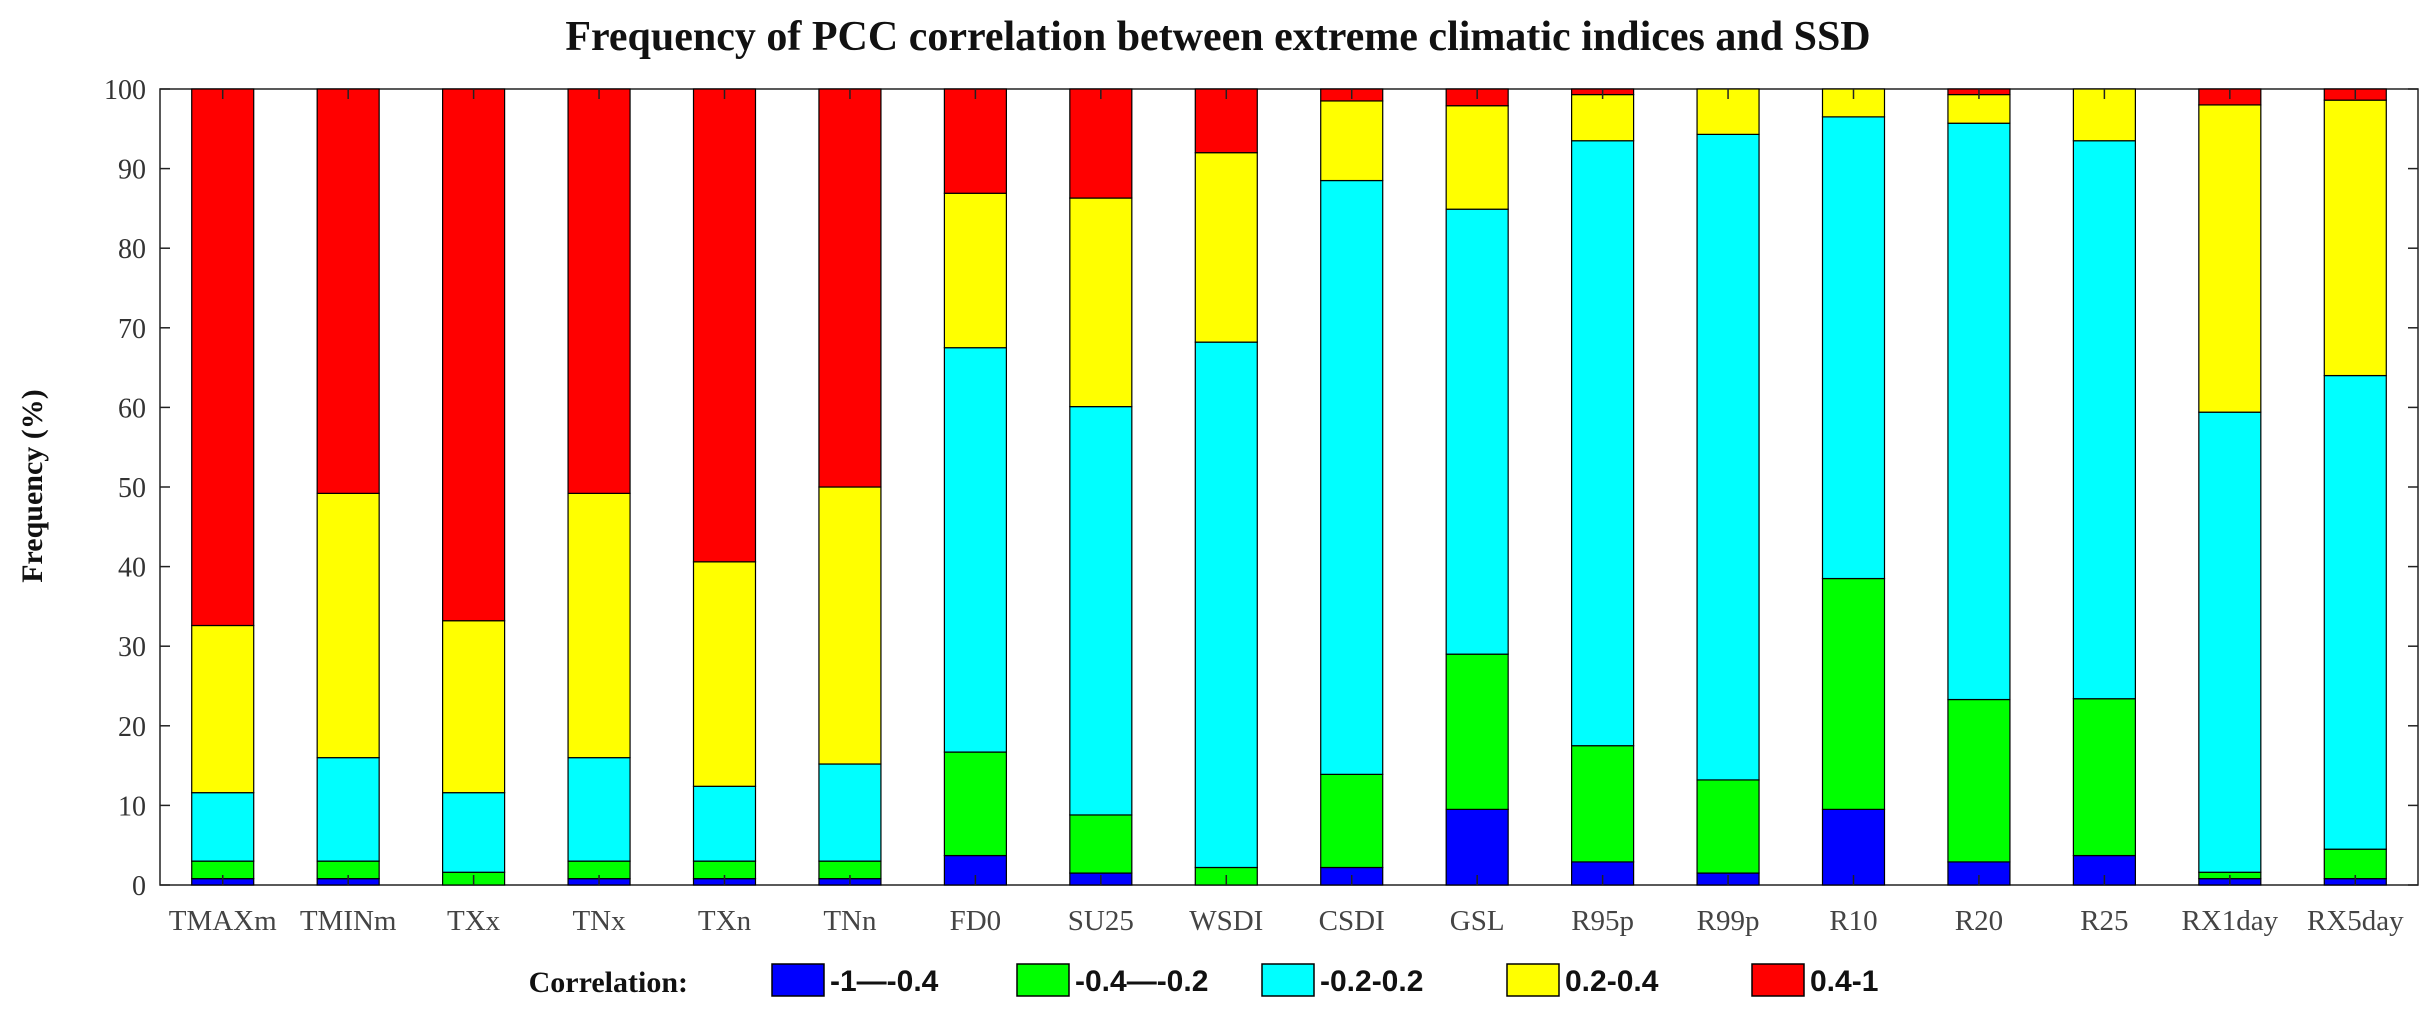 Image resolution: width=2436 pixels, height=1023 pixels. Describe the element at coordinates (2230, 642) in the screenshot. I see `bar-segment-RX1day-s2` at that location.